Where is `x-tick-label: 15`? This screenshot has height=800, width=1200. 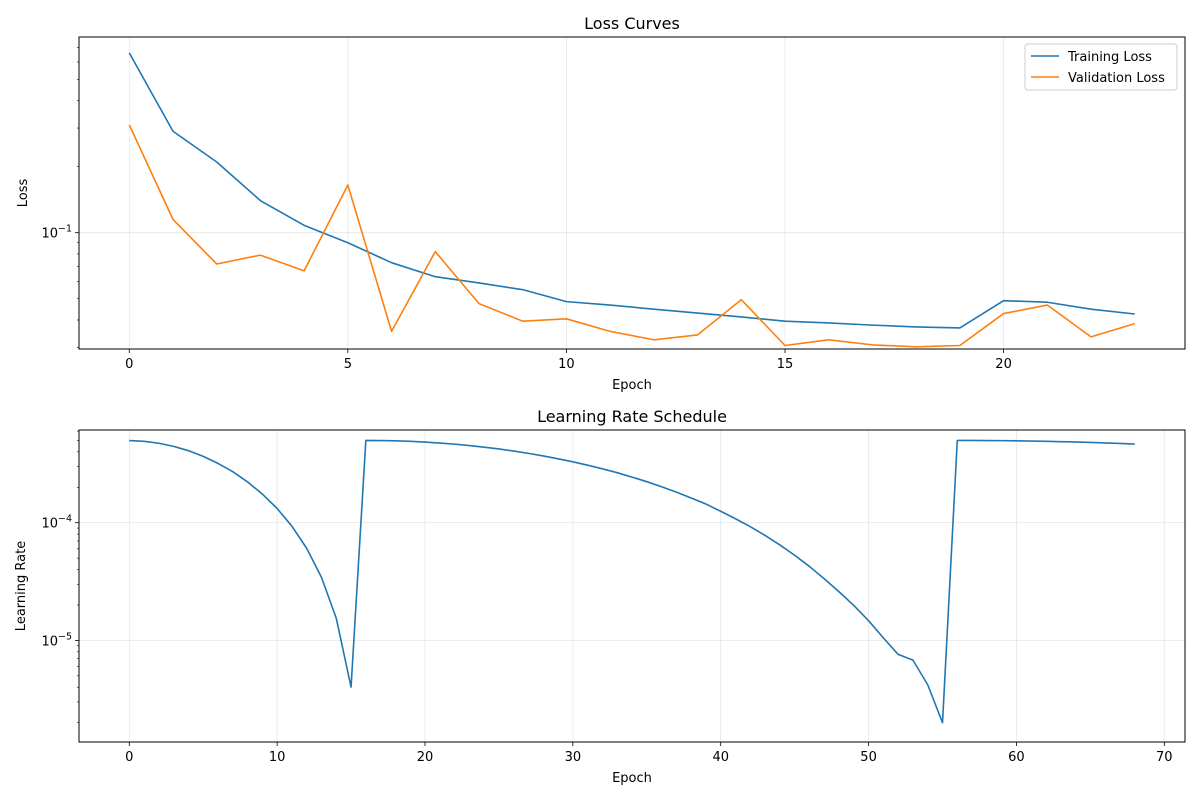 x-tick-label: 15 is located at coordinates (785, 364).